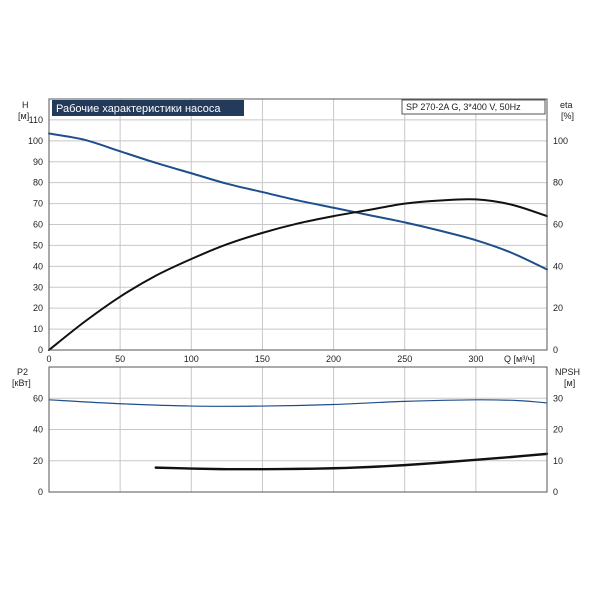  Describe the element at coordinates (38, 245) in the screenshot. I see `y-left-tick-label: 50` at that location.